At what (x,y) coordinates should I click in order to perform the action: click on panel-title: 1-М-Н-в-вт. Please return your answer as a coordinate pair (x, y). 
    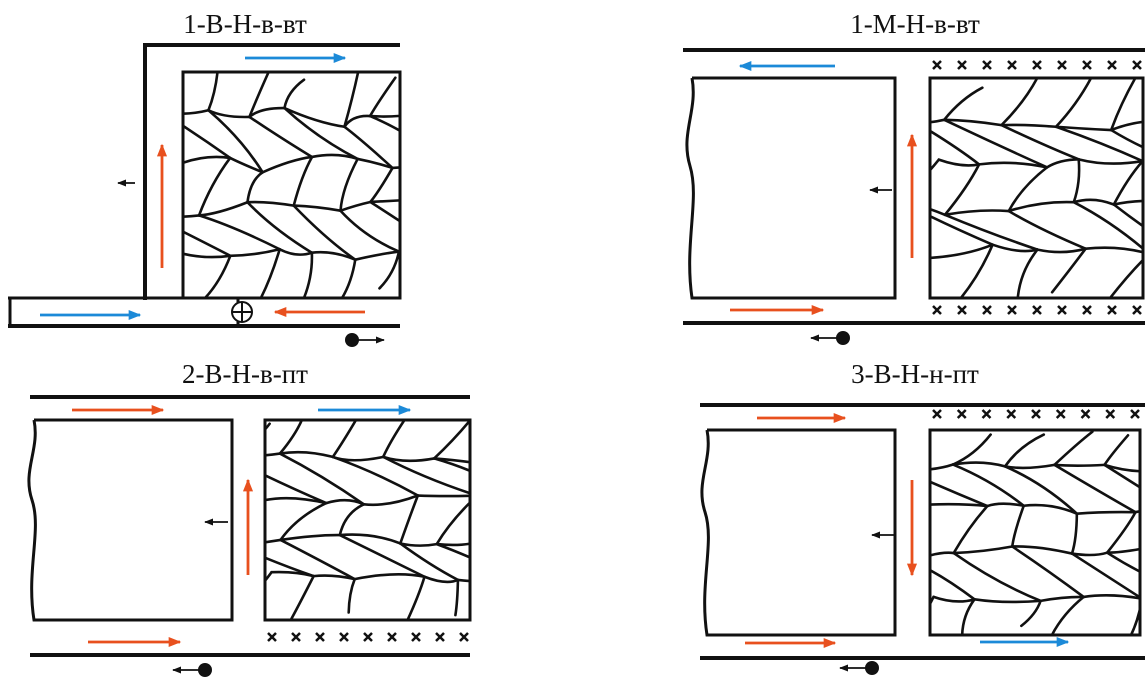
    Looking at the image, I should click on (915, 24).